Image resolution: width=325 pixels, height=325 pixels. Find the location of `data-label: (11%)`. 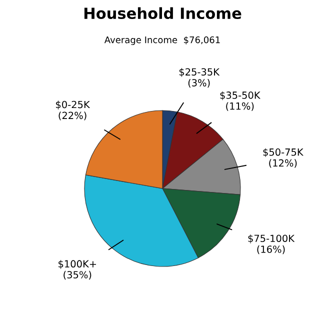

data-label: (11%) is located at coordinates (240, 106).